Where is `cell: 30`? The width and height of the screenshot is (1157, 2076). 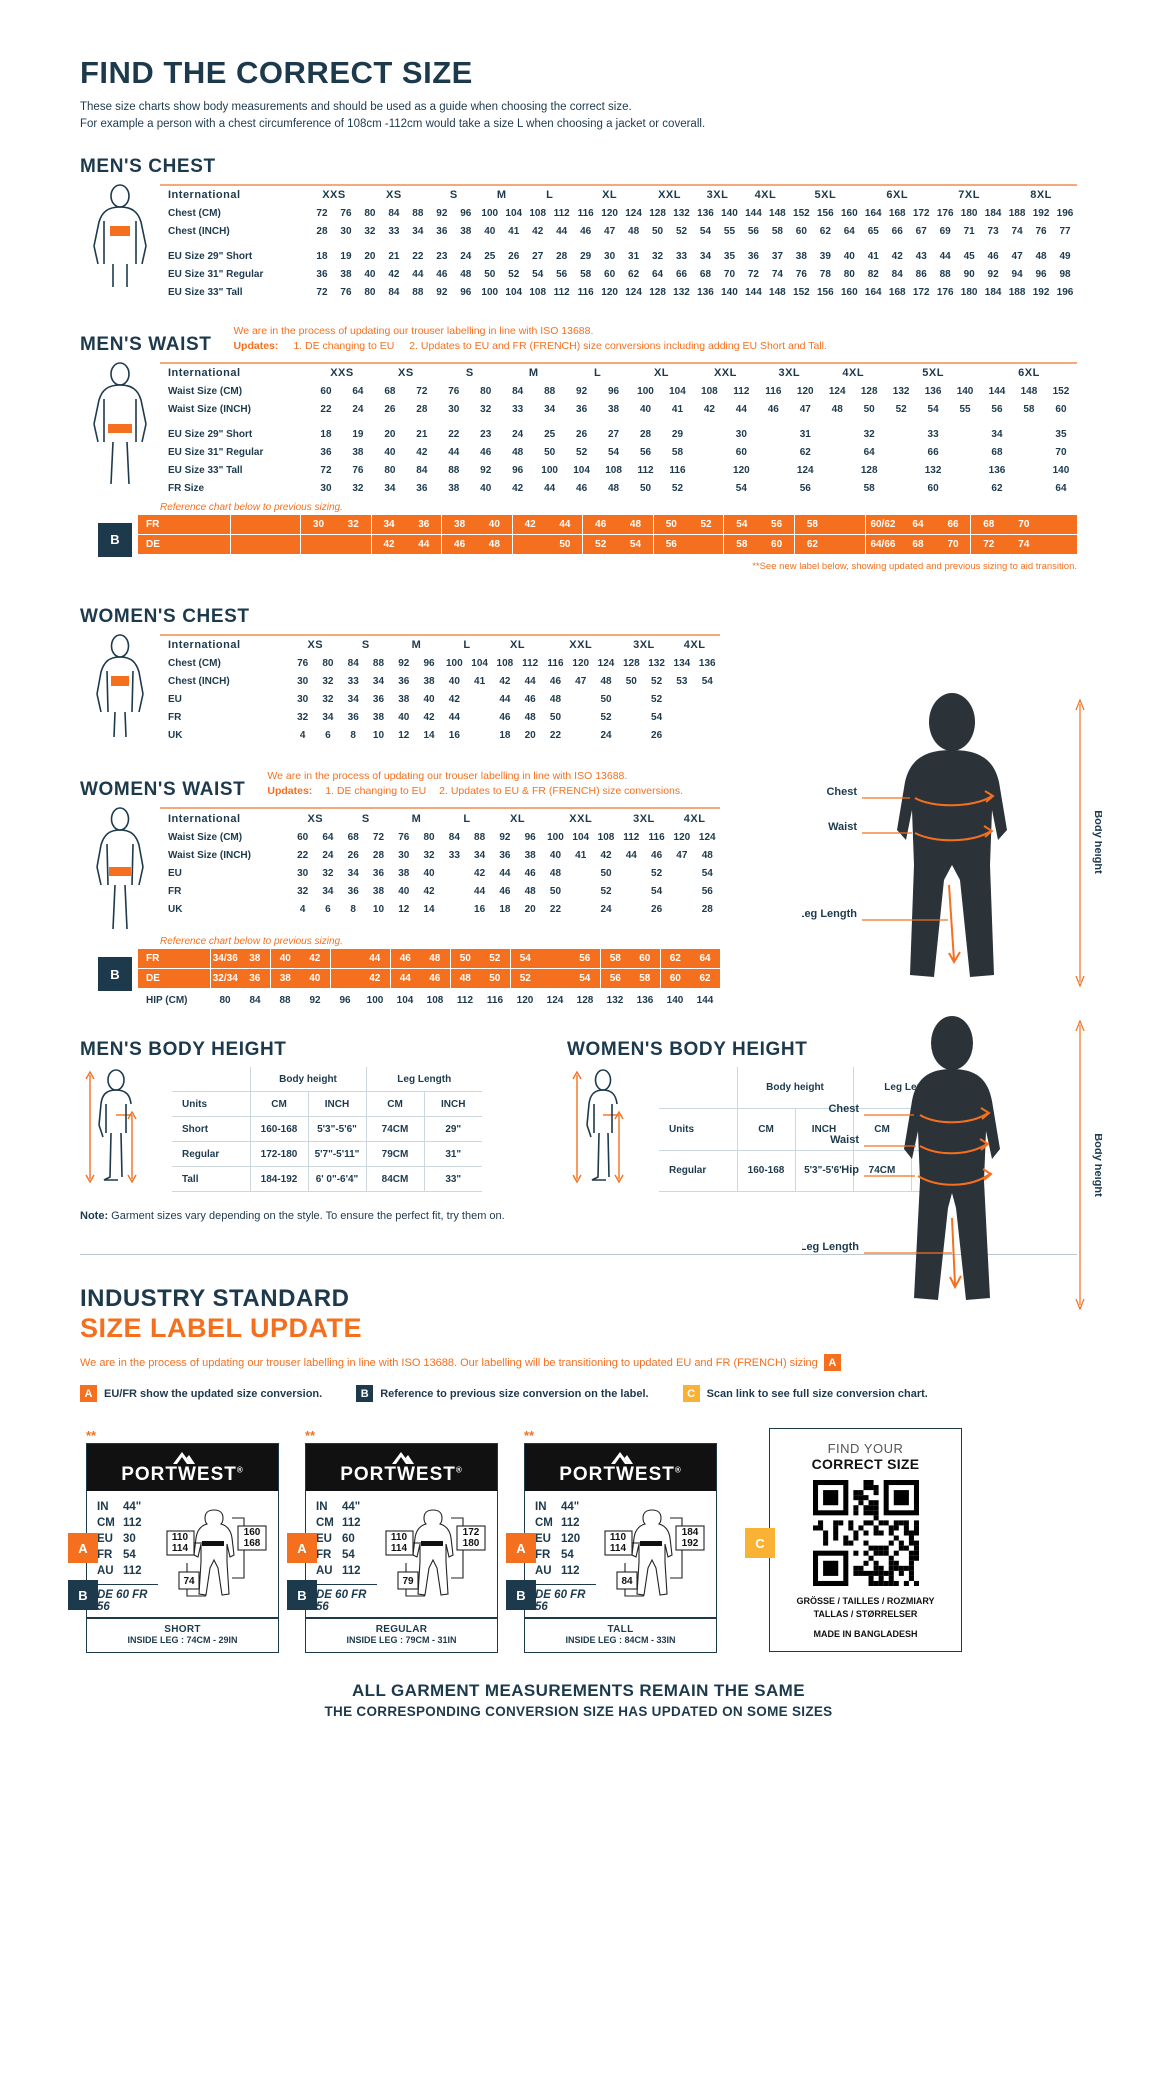
cell: 30 is located at coordinates (404, 855).